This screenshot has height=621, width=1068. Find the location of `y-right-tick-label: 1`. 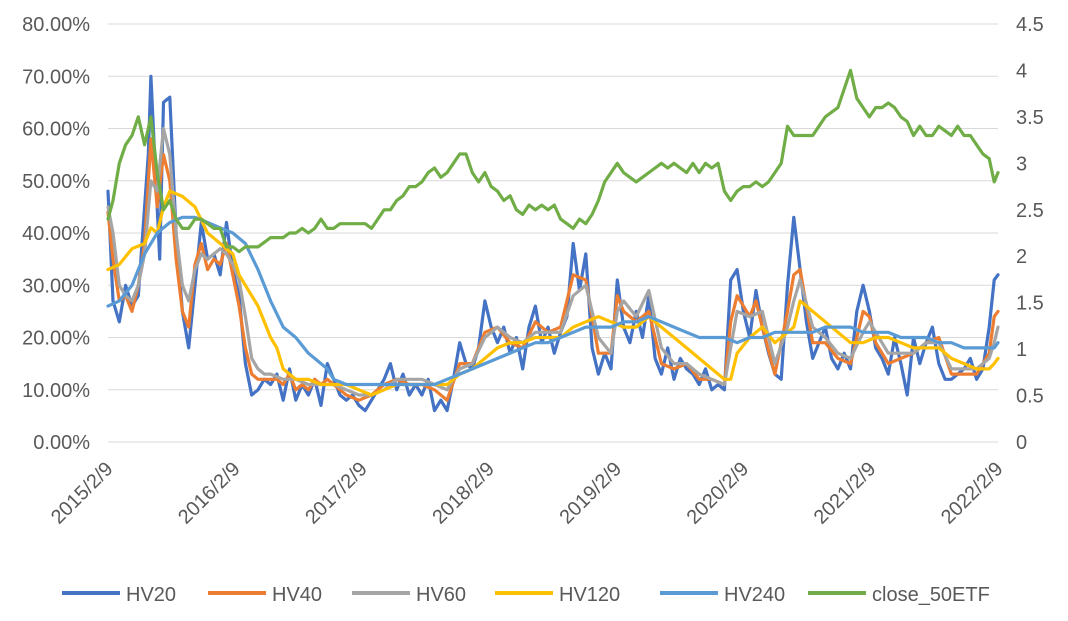

y-right-tick-label: 1 is located at coordinates (1021, 350).